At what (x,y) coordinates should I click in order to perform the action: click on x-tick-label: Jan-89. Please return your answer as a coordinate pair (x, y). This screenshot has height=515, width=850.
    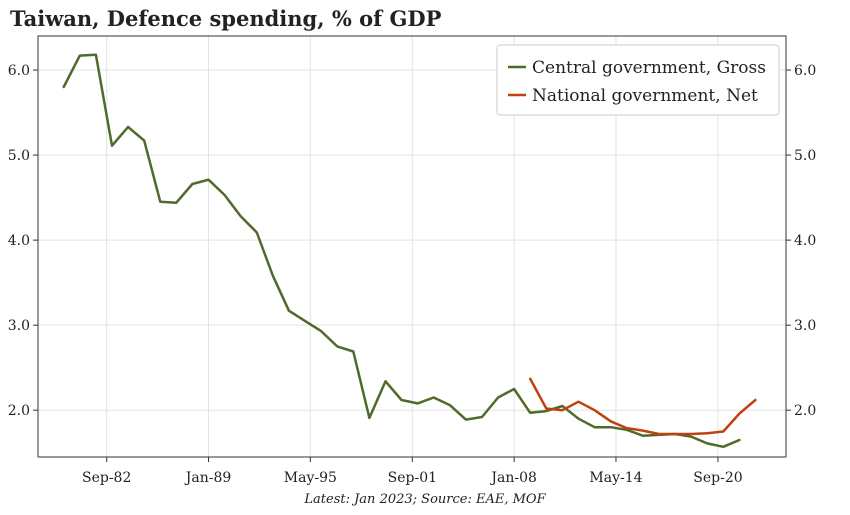
    Looking at the image, I should click on (208, 478).